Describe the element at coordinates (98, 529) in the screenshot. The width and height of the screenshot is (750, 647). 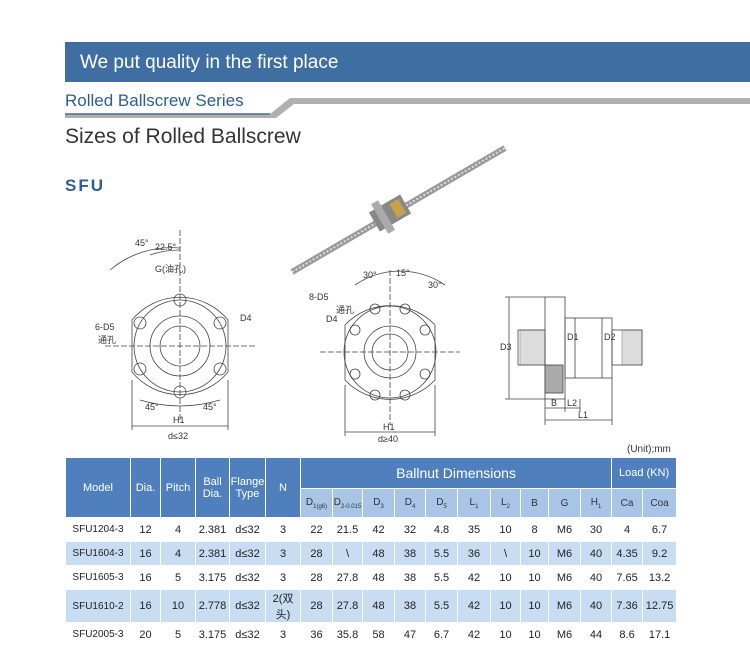
I see `cell: SFU1204-3` at that location.